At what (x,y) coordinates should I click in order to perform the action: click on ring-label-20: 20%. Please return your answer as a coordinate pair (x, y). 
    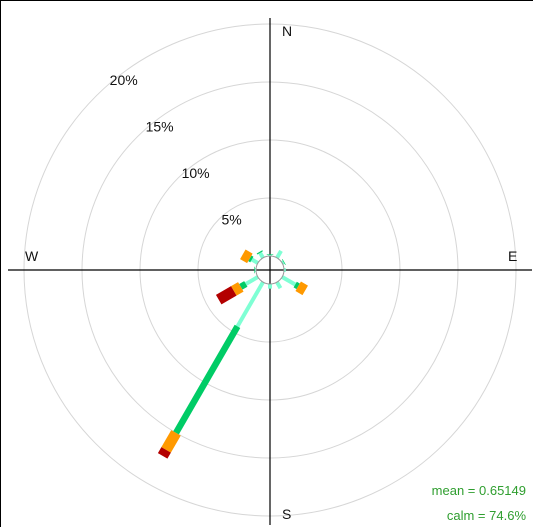
    Looking at the image, I should click on (124, 80).